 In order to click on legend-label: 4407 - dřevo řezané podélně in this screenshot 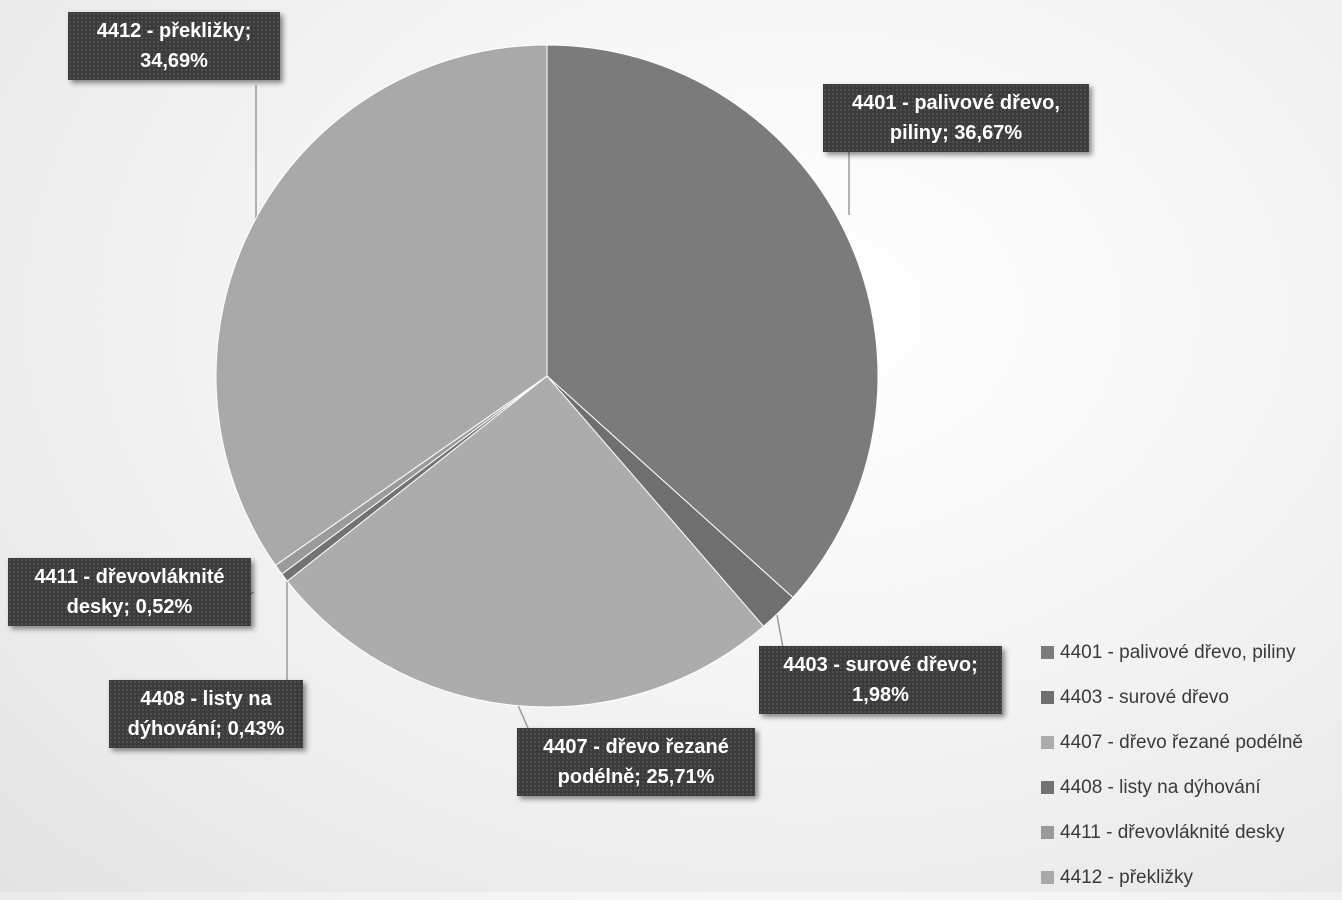, I will do `click(1181, 742)`.